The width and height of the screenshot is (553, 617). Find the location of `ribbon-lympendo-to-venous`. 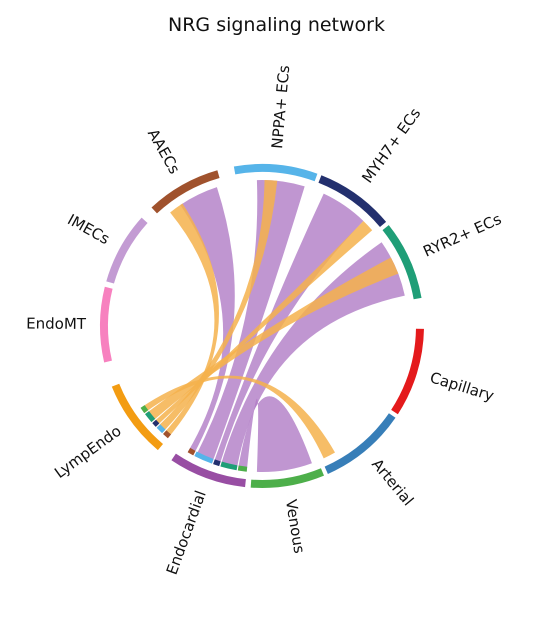

ribbon-lympendo-to-venous is located at coordinates (237, 417).